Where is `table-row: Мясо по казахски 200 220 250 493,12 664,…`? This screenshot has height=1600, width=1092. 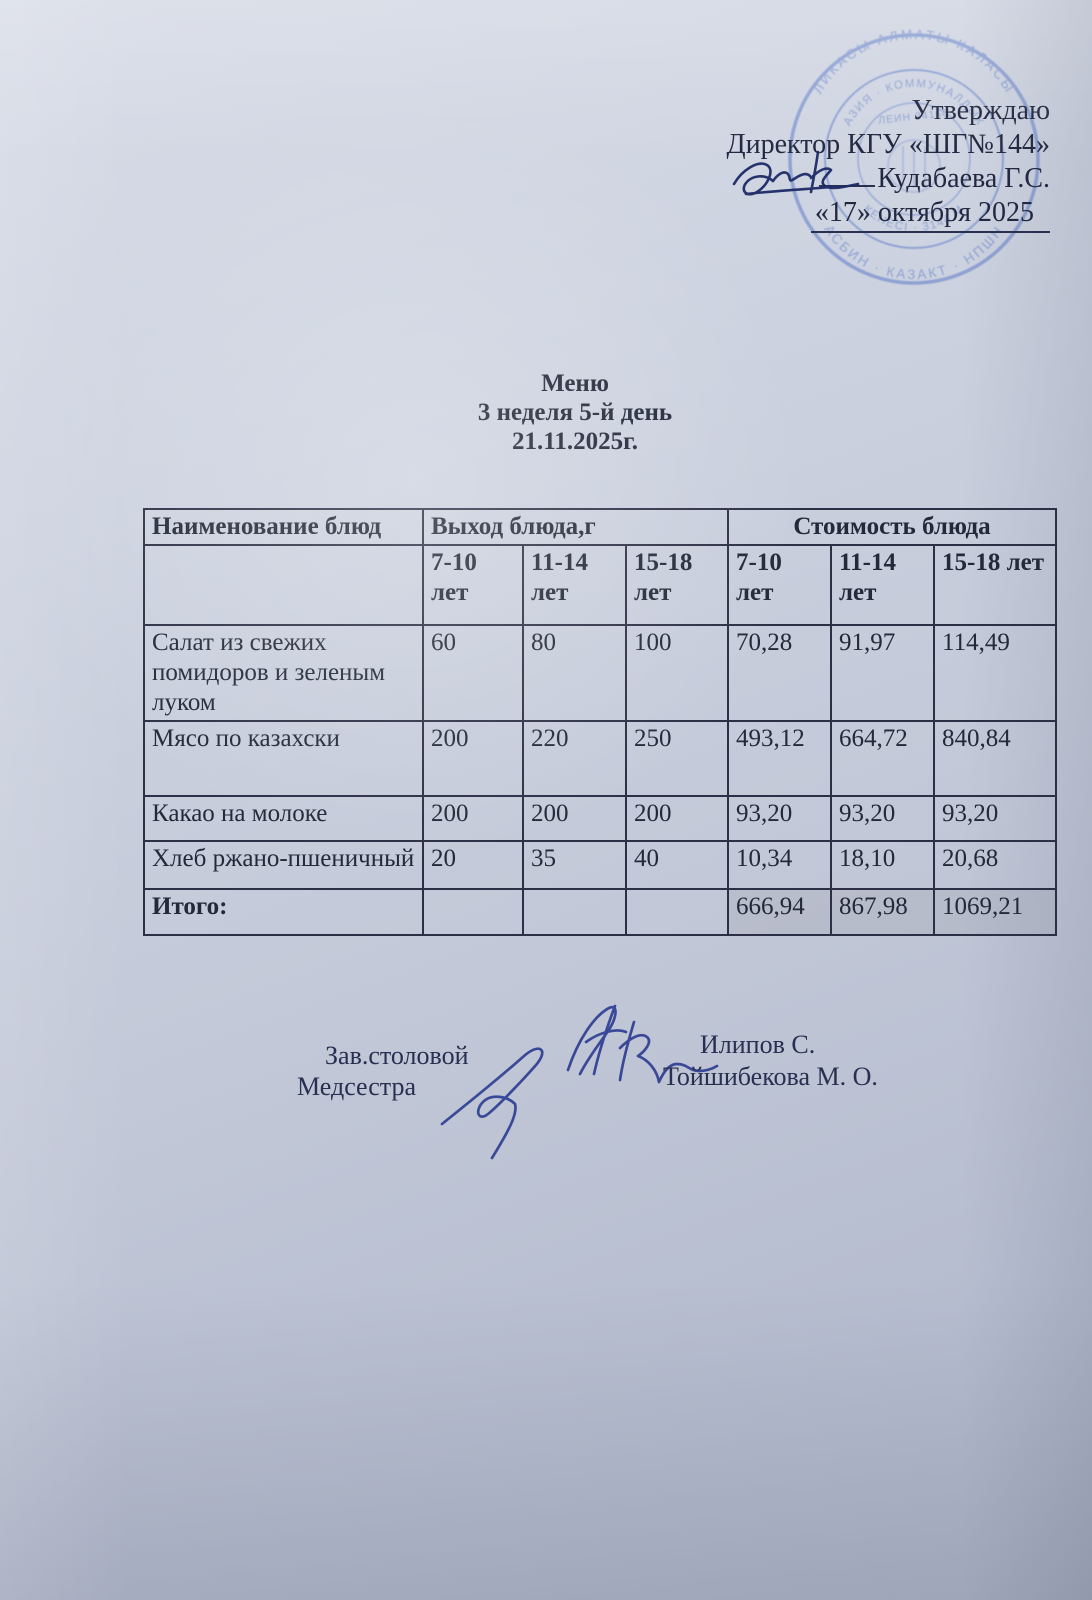 table-row: Мясо по казахски 200 220 250 493,12 664,… is located at coordinates (600, 758).